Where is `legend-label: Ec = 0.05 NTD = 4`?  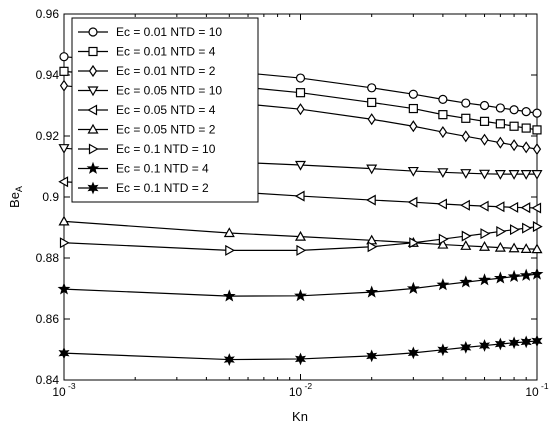 legend-label: Ec = 0.05 NTD = 4 is located at coordinates (166, 110).